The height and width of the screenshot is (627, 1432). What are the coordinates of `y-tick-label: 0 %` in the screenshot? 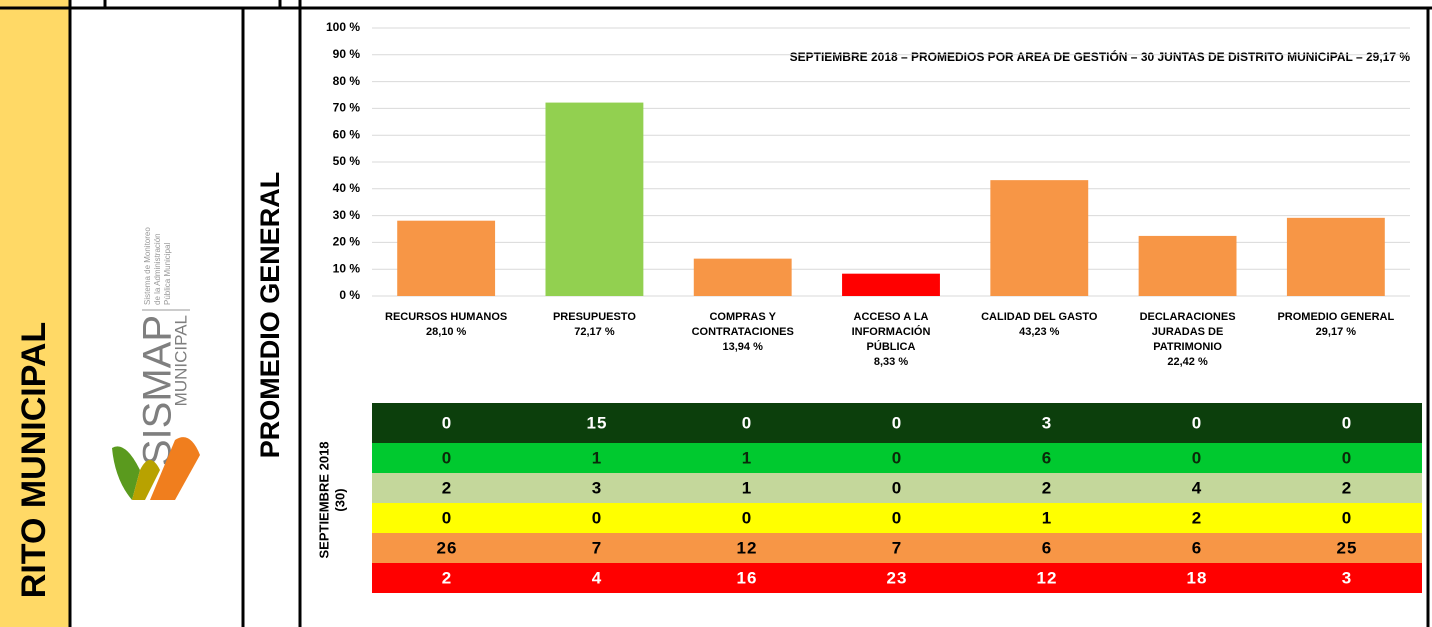 It's located at (349, 295).